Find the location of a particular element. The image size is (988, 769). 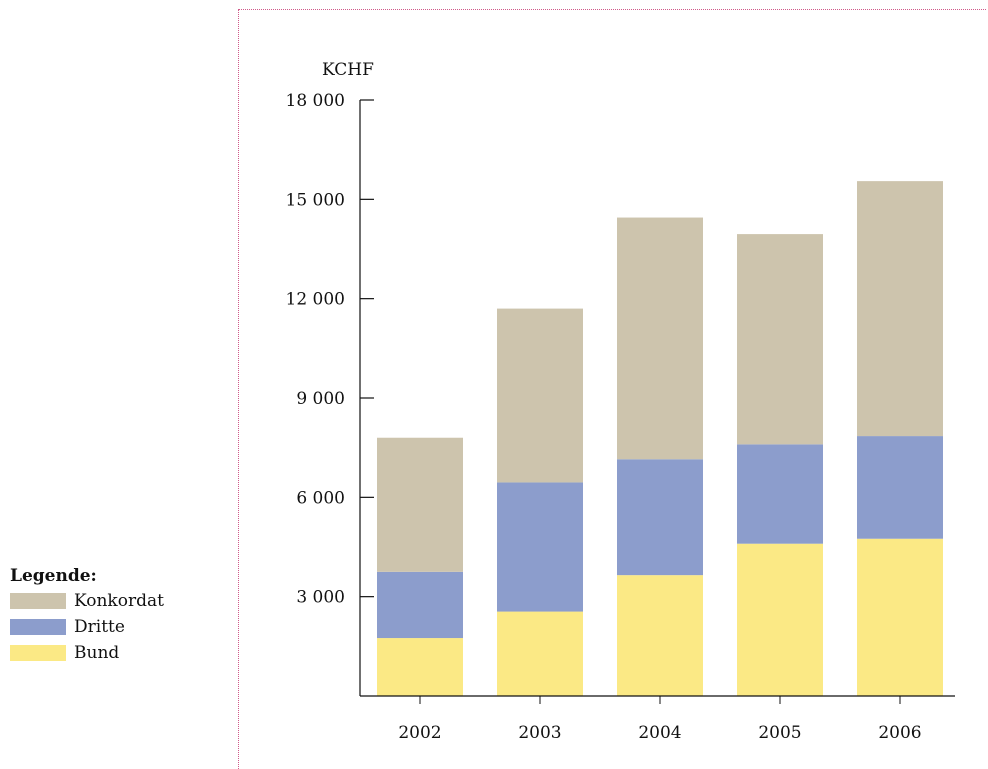

legend-title: Legende: is located at coordinates (53, 576).